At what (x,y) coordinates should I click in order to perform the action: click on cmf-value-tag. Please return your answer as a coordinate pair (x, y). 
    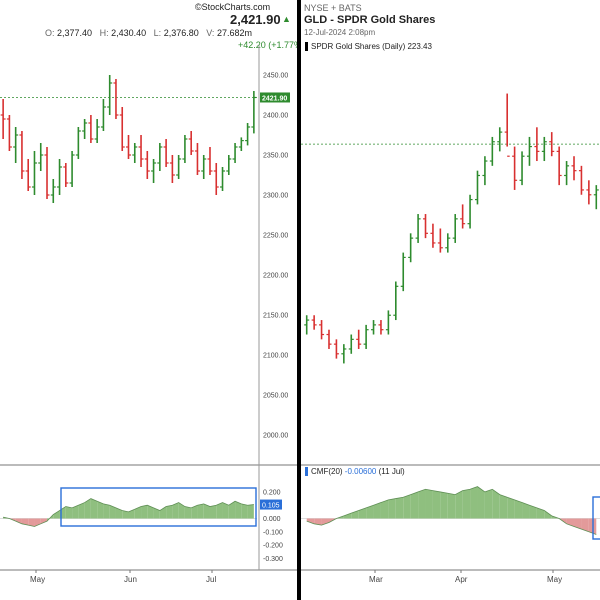
    Looking at the image, I should click on (271, 504).